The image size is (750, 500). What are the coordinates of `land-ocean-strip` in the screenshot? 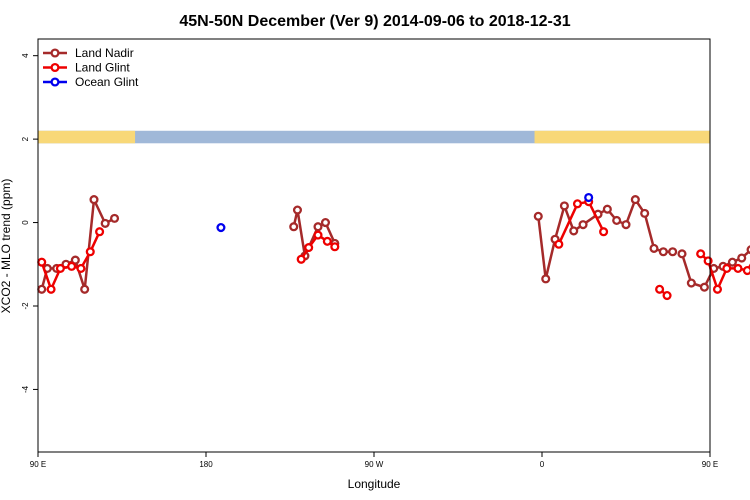 It's located at (374, 137).